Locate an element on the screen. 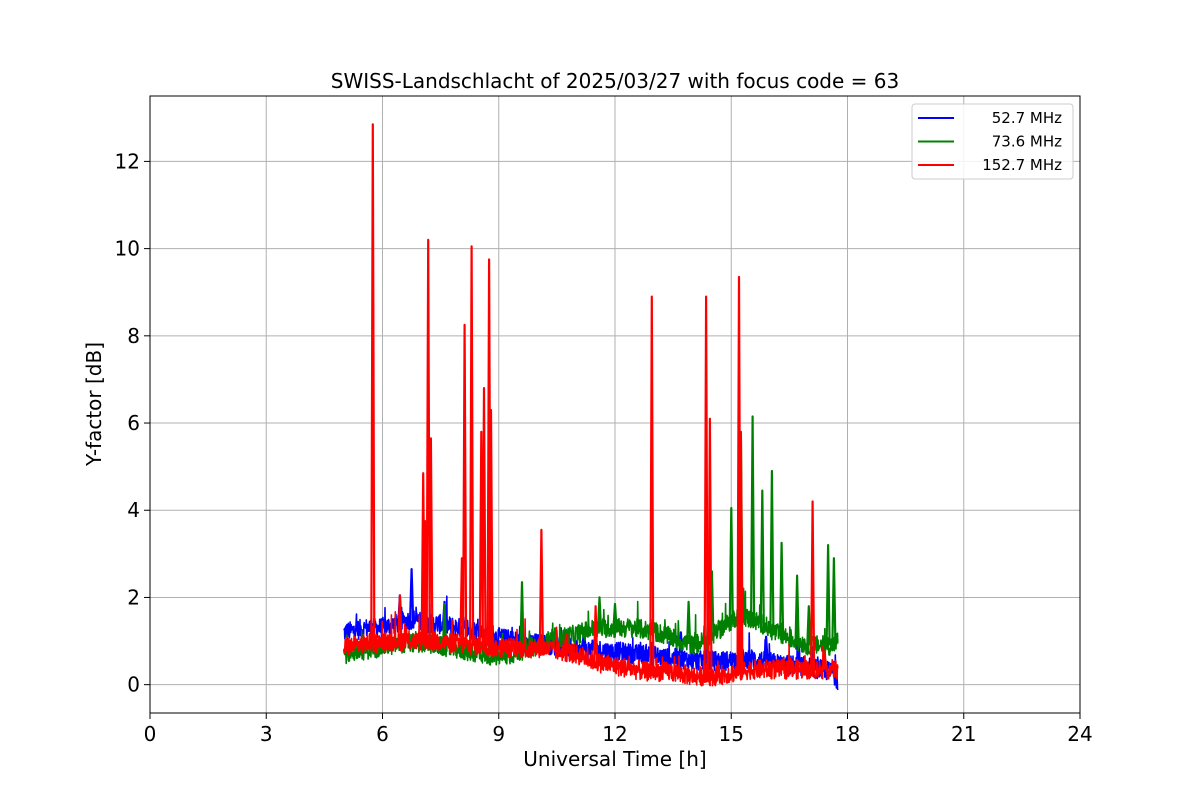  x-tick-label: 9 is located at coordinates (498, 734).